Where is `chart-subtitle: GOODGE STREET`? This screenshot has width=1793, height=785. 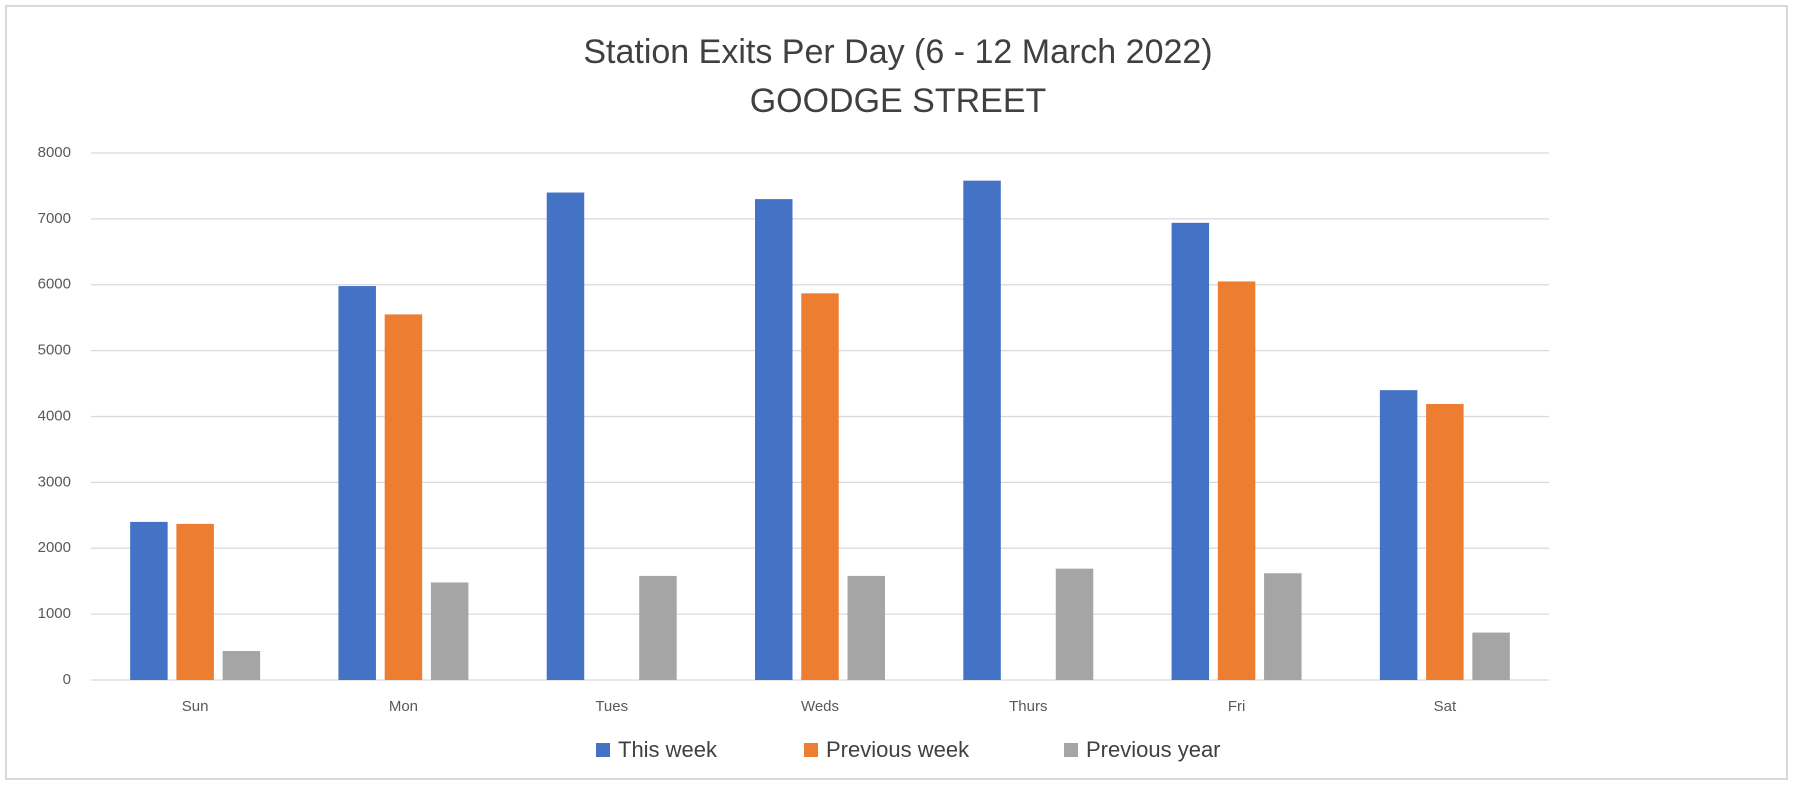
chart-subtitle: GOODGE STREET is located at coordinates (898, 101).